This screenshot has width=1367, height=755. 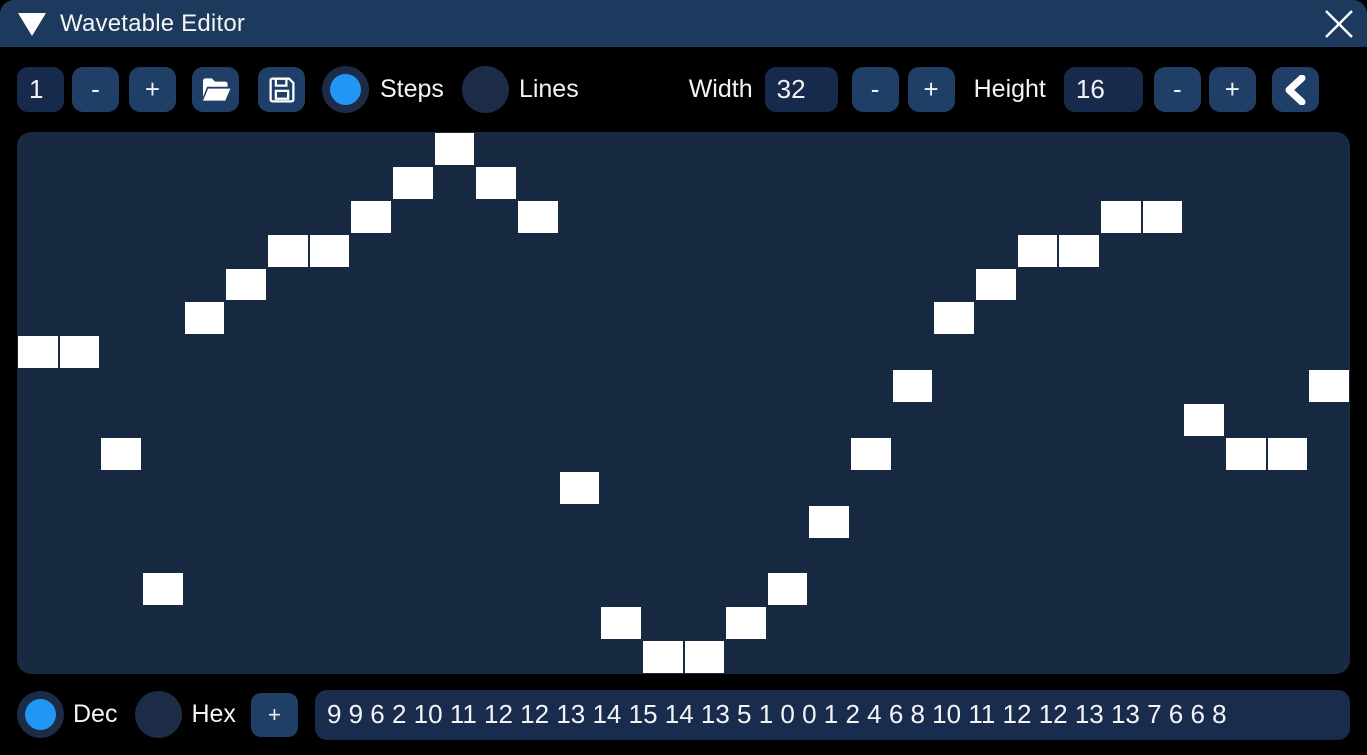 I want to click on lines-mode-label: Lines, so click(x=548, y=89).